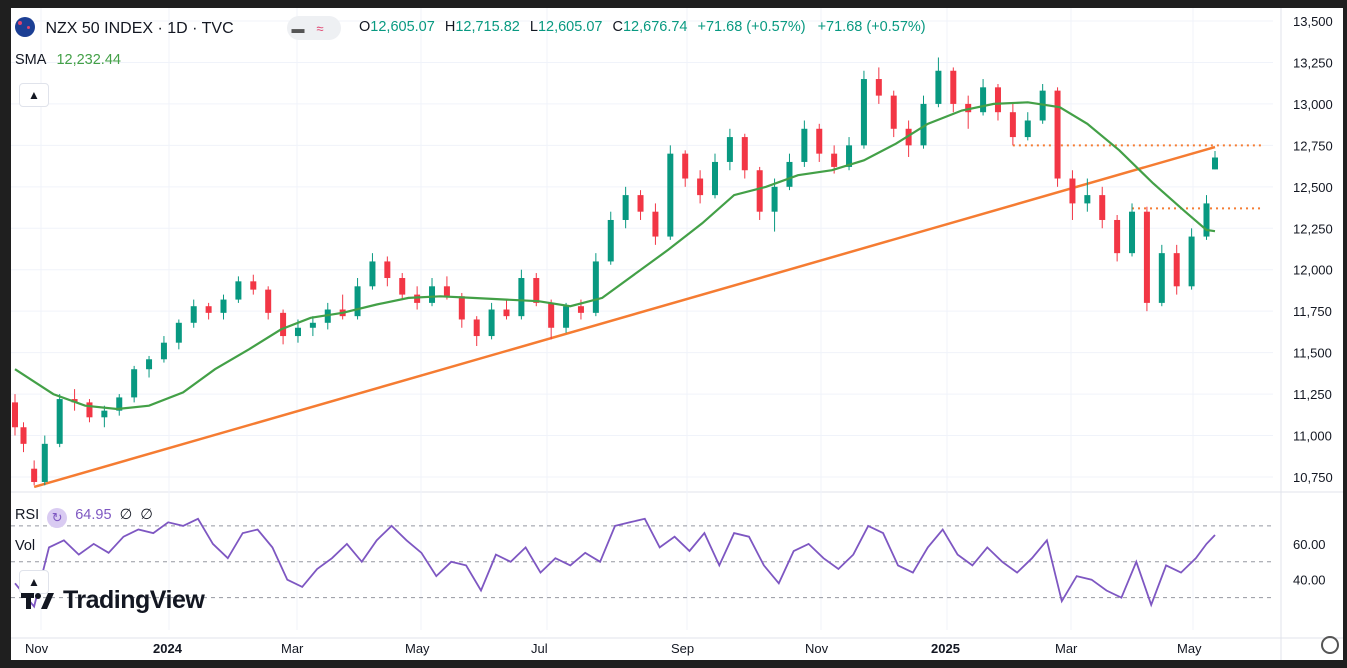 Image resolution: width=1347 pixels, height=668 pixels. What do you see at coordinates (1066, 648) in the screenshot?
I see `x-tick-label: Mar` at bounding box center [1066, 648].